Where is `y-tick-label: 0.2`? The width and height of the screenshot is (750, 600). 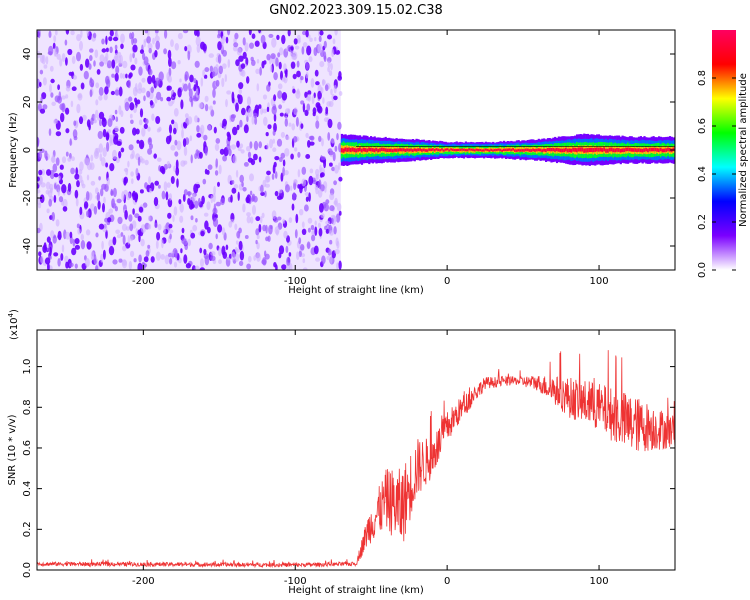
y-tick-label: 0.2 is located at coordinates (27, 529).